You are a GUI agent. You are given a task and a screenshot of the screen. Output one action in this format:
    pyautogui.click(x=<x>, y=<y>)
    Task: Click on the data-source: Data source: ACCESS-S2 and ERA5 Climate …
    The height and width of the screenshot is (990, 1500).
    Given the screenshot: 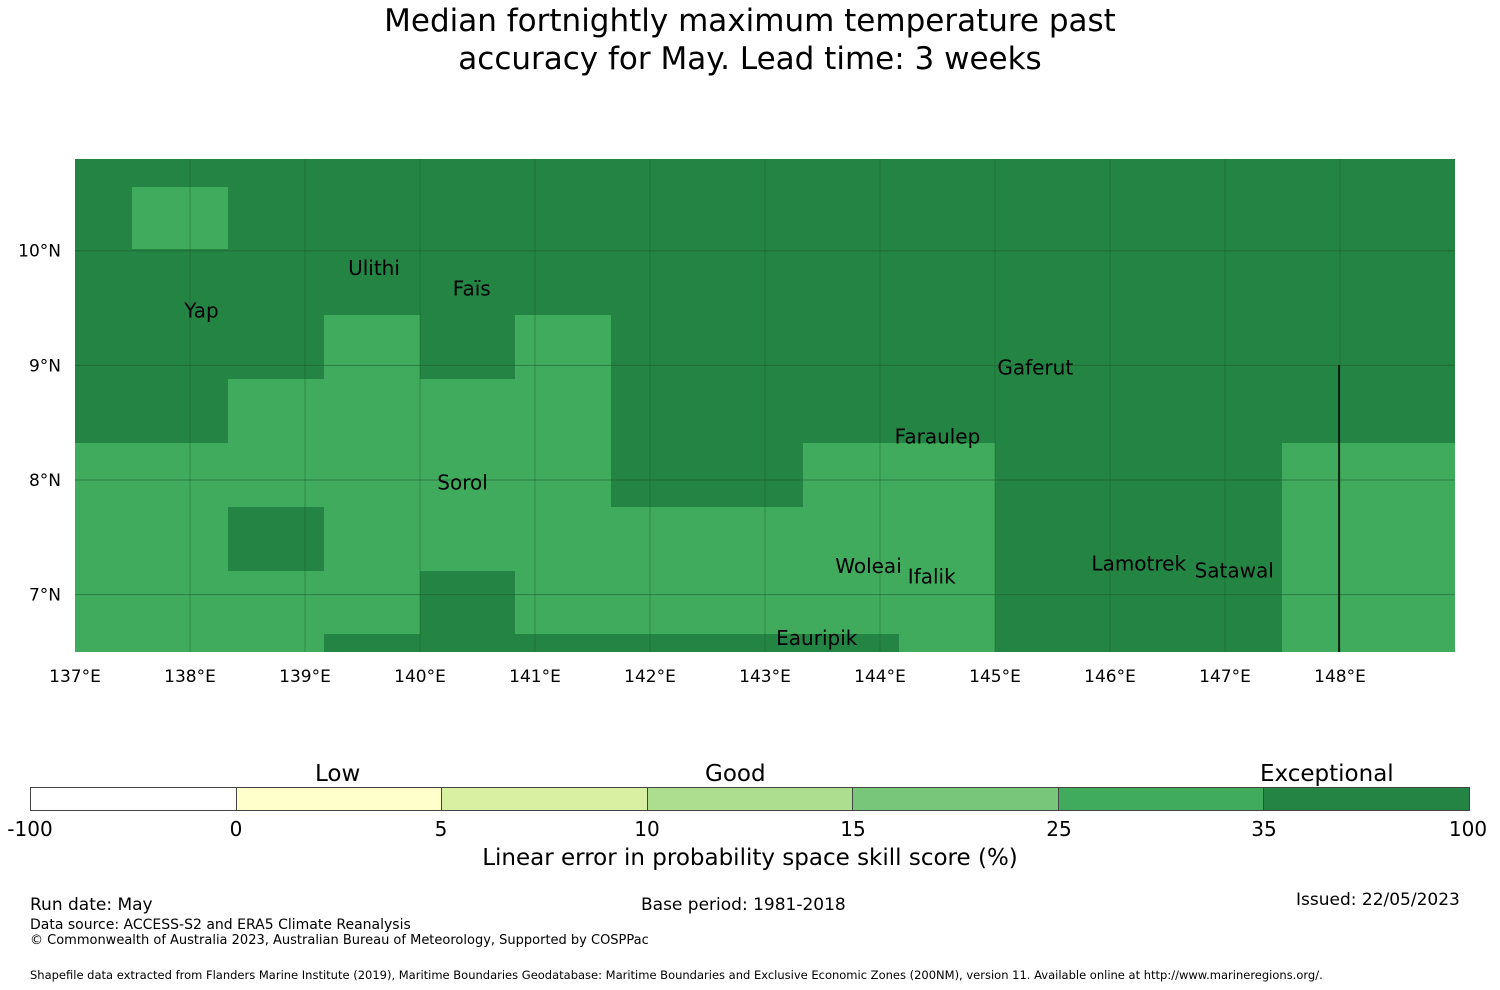 What is the action you would take?
    pyautogui.click(x=220, y=925)
    